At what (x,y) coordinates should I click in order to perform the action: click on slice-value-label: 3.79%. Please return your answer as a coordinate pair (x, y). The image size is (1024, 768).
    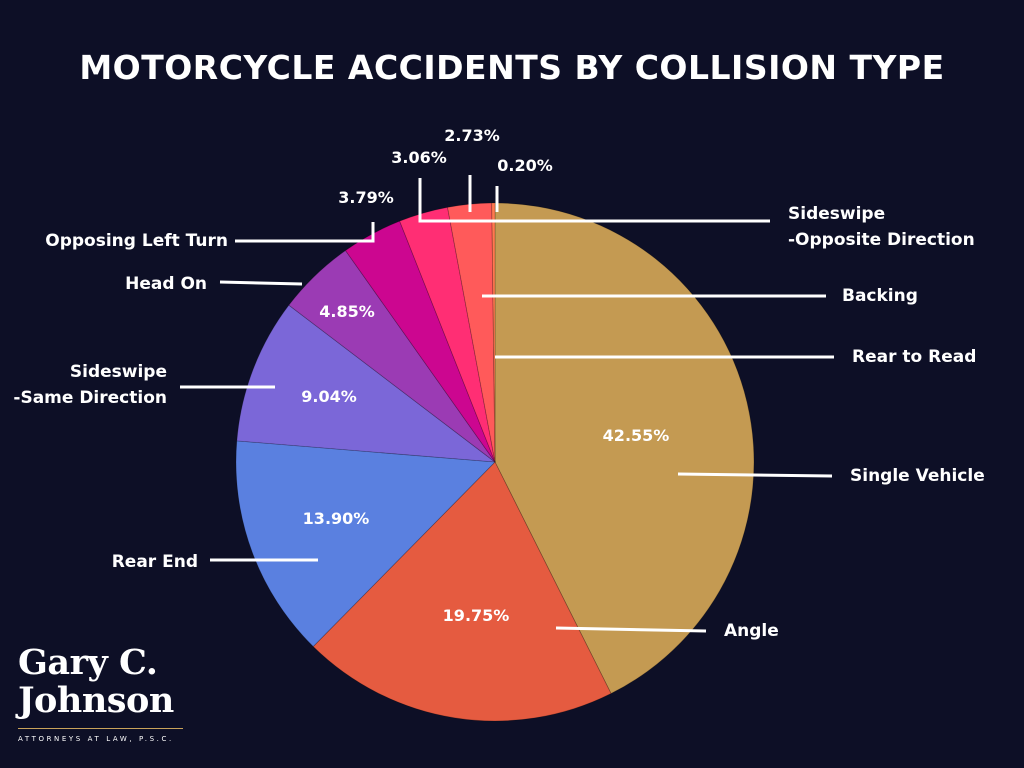
    Looking at the image, I should click on (366, 197).